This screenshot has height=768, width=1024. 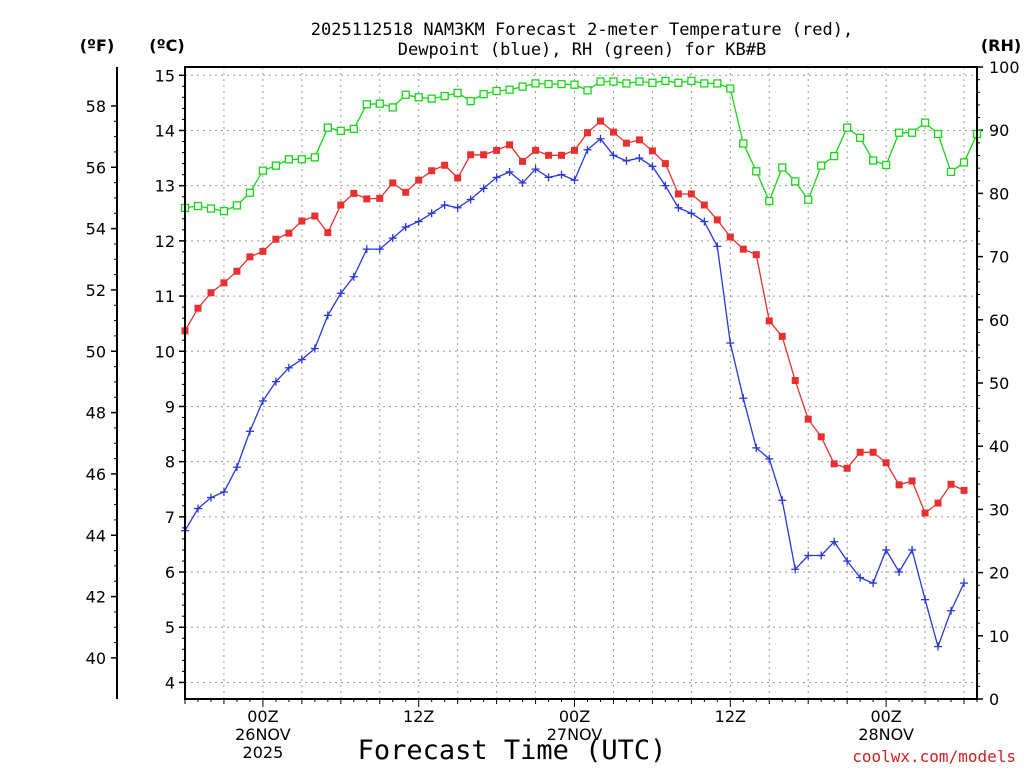 I want to click on credit-link: coolwx.com/models, so click(x=934, y=756).